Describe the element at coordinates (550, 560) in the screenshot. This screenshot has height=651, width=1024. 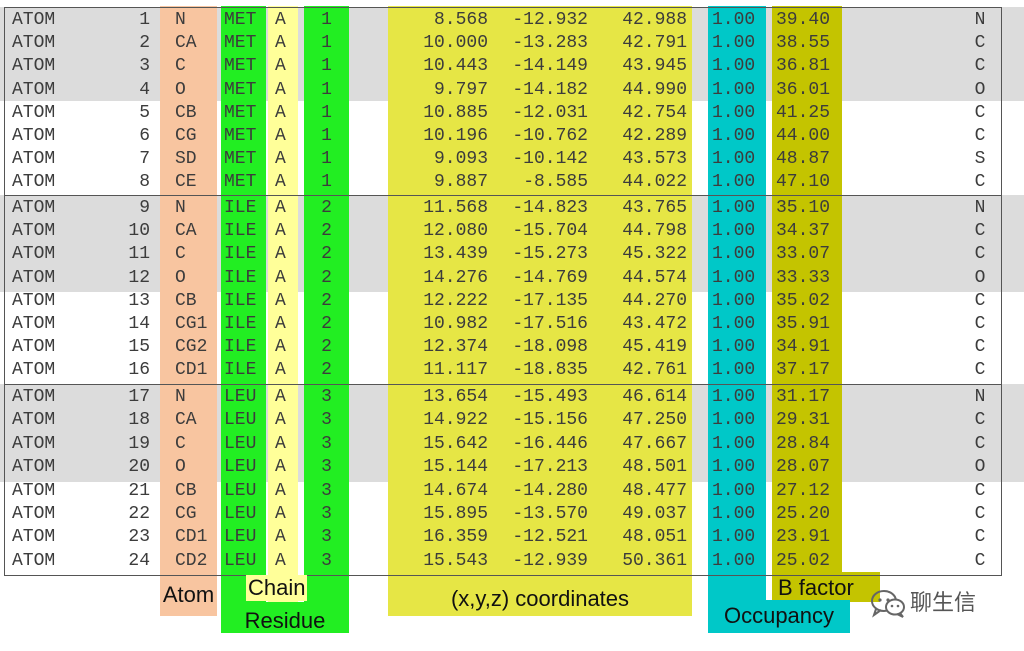
I see `y-coordinate: -12.939` at that location.